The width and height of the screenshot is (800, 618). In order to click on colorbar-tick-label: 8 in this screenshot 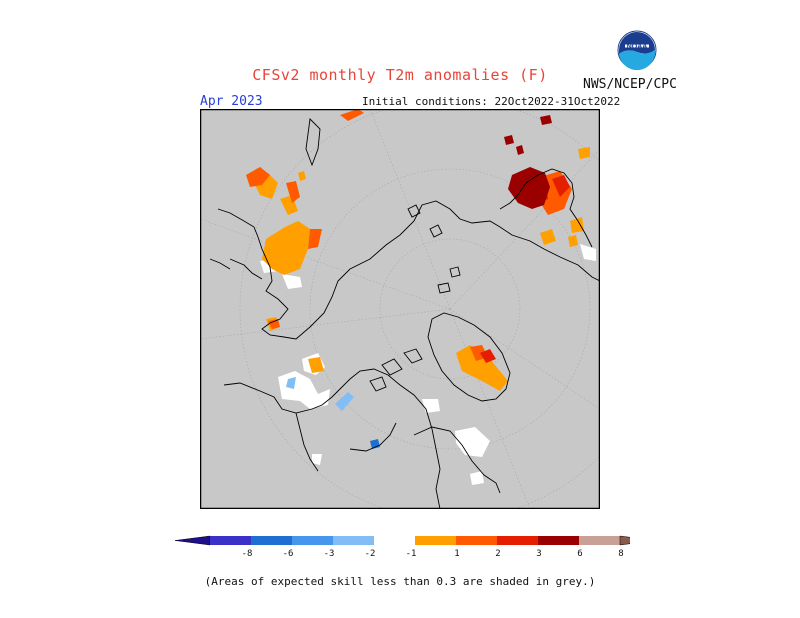, I will do `click(620, 554)`.